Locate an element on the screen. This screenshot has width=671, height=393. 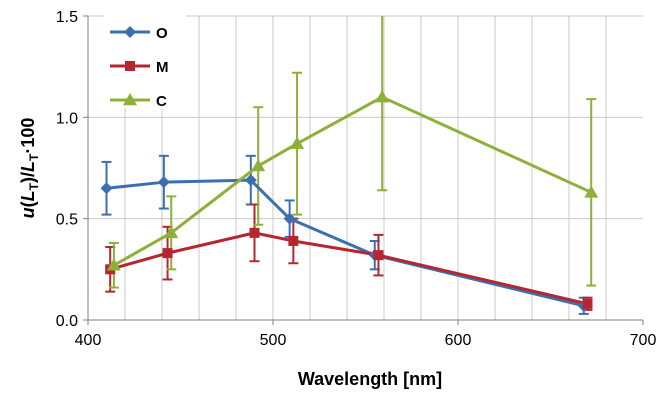
legend-background is located at coordinates (145, 61).